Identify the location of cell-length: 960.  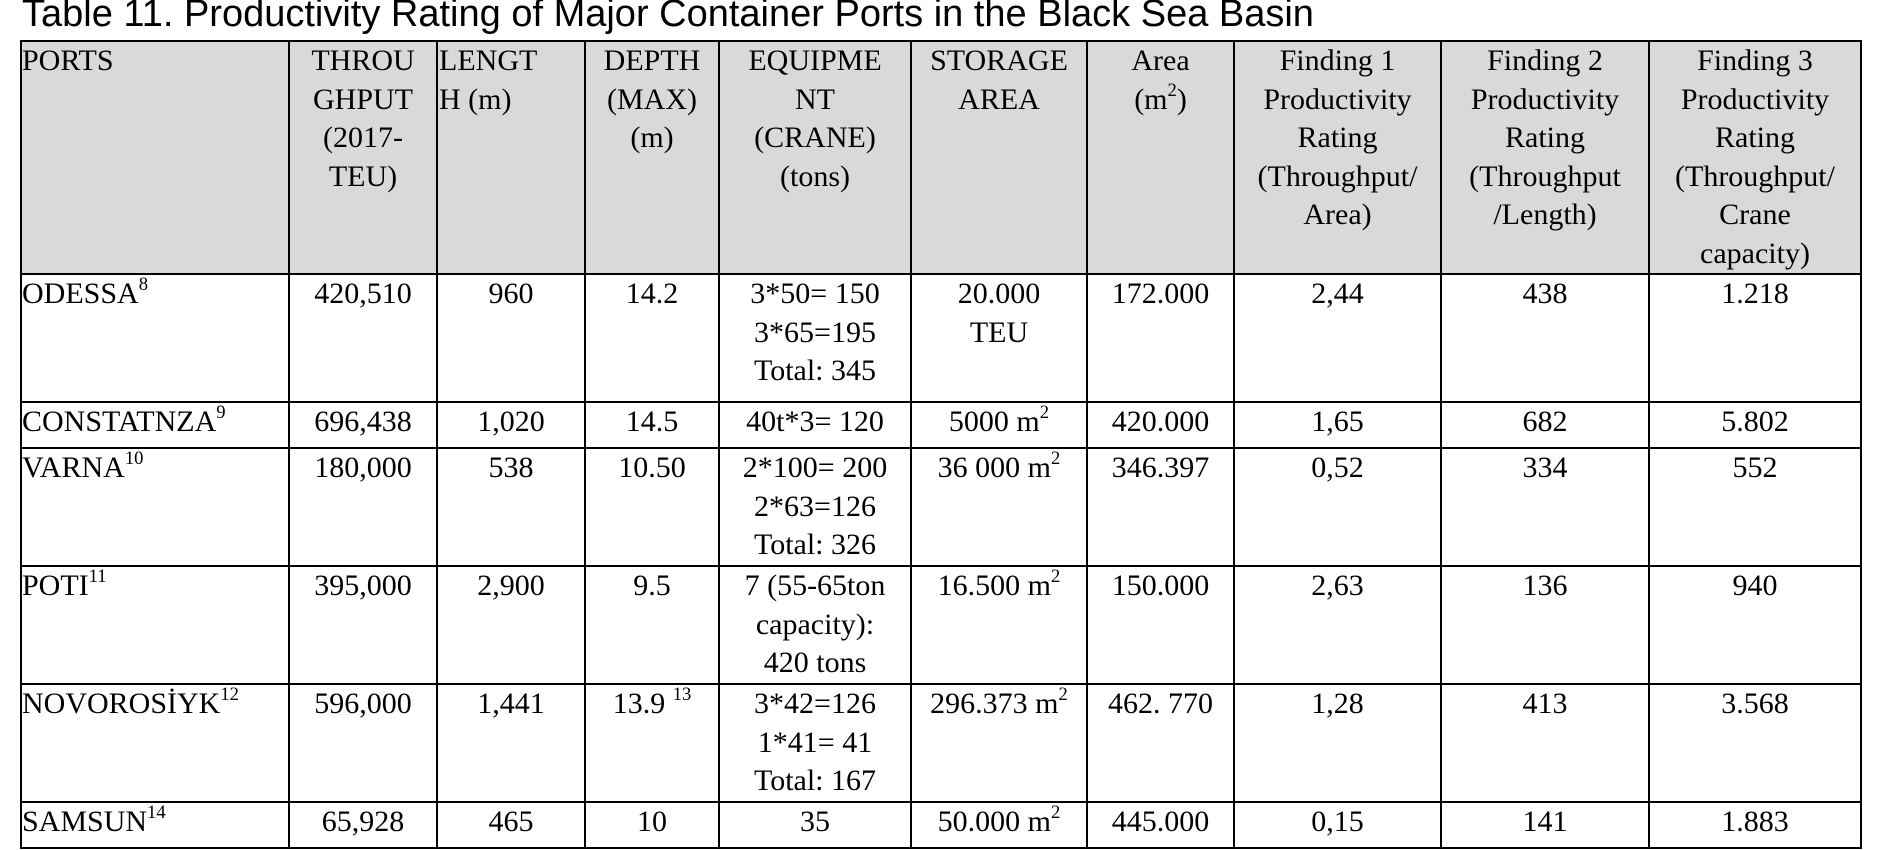
(511, 338).